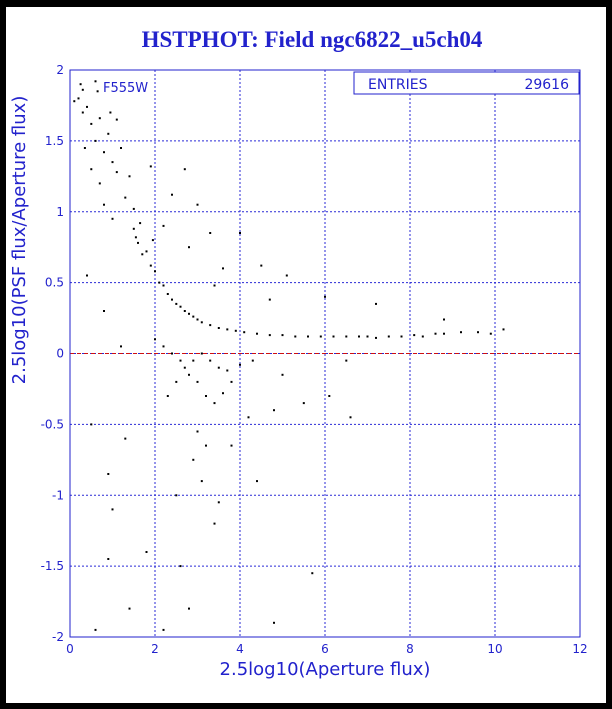  I want to click on stats-box-frame, so click(466, 83).